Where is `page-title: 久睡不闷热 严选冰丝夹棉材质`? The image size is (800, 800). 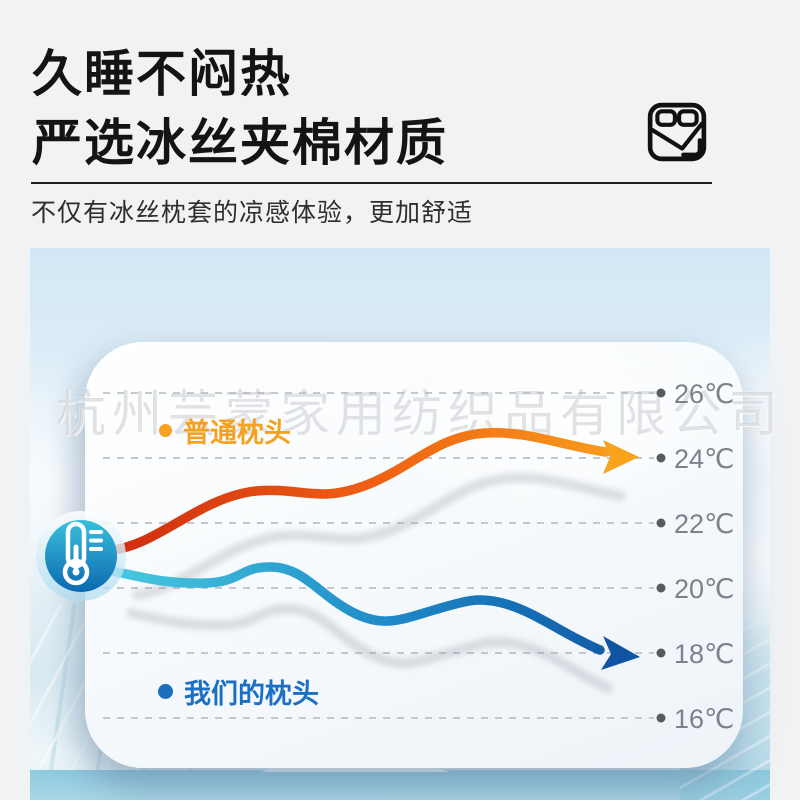
page-title: 久睡不闷热 严选冰丝夹棉材质 is located at coordinates (240, 109).